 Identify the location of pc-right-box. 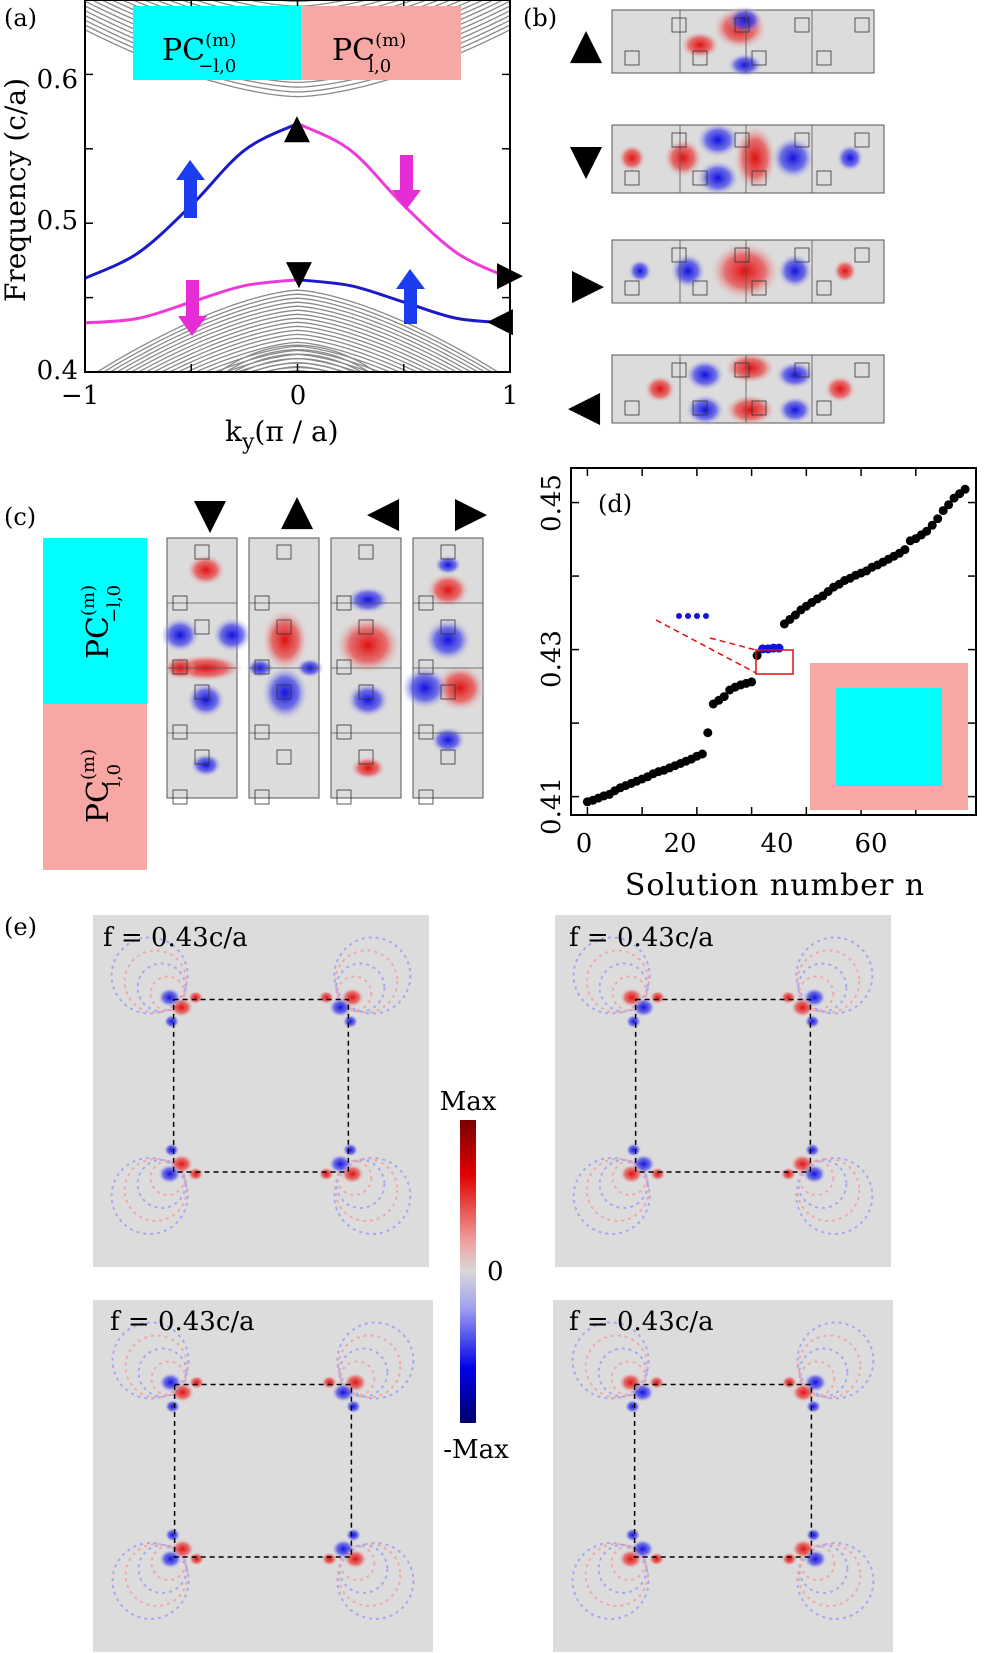
(381, 43).